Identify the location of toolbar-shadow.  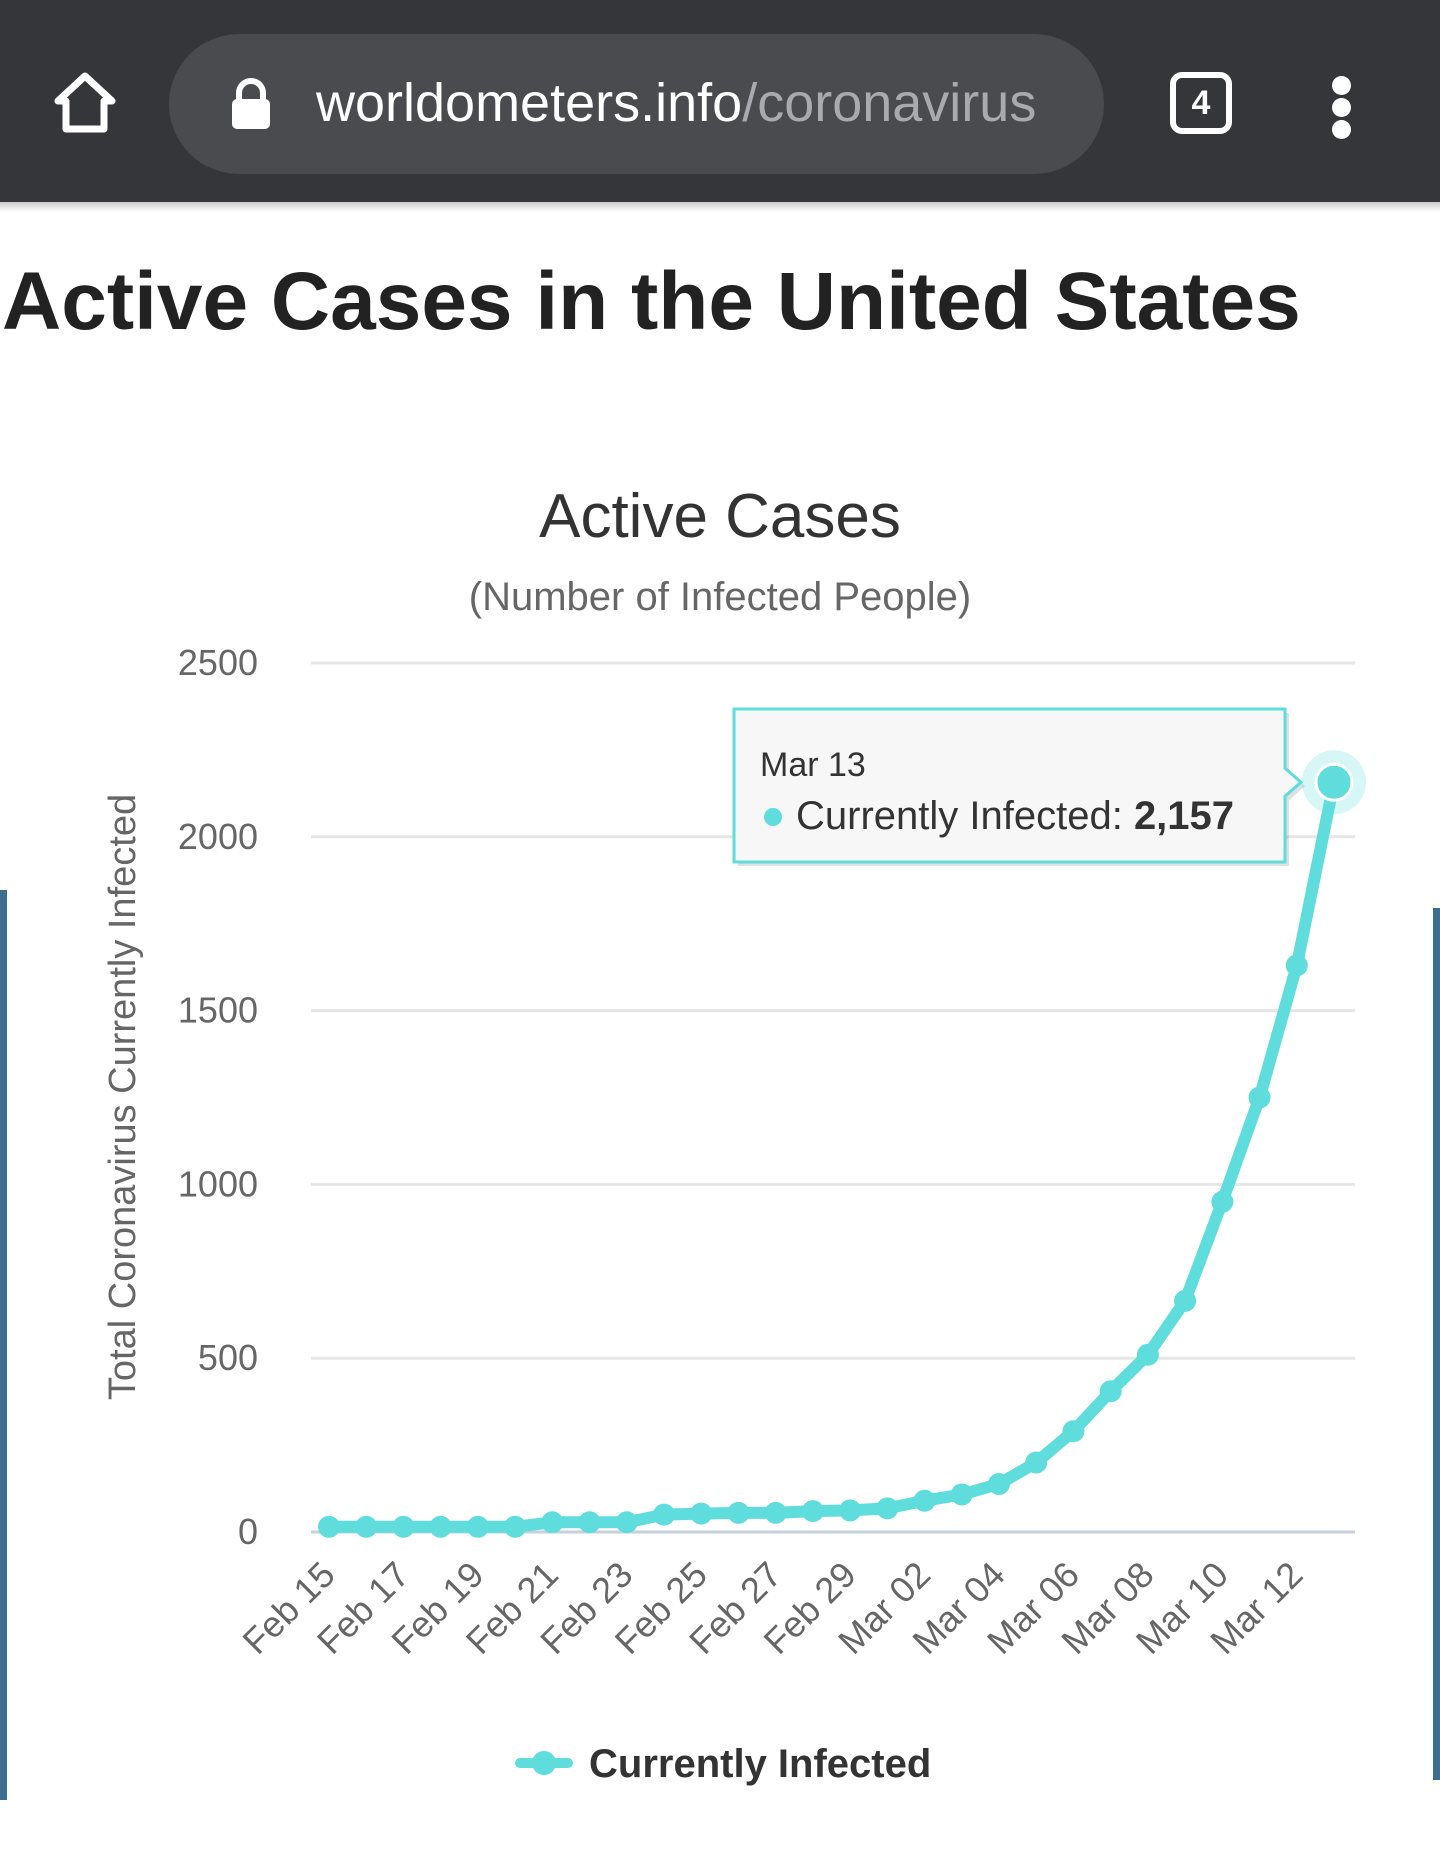
(720, 207).